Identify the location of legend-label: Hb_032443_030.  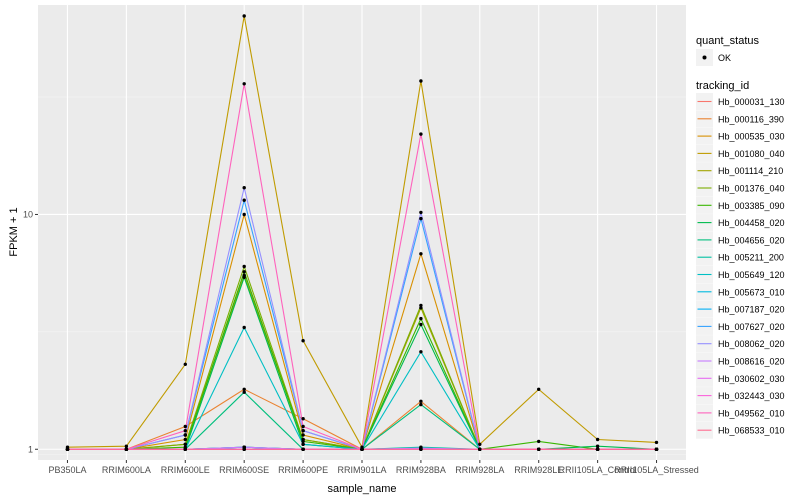
(751, 396).